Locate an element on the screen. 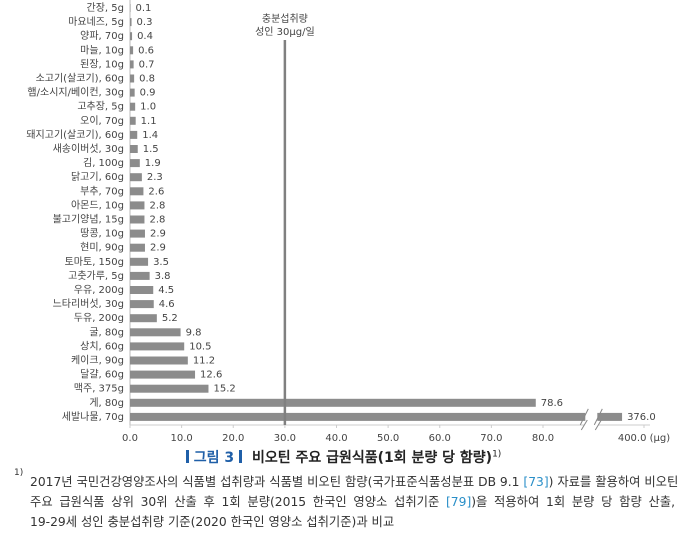 The width and height of the screenshot is (682, 539). value-label: 5.2 is located at coordinates (170, 318).